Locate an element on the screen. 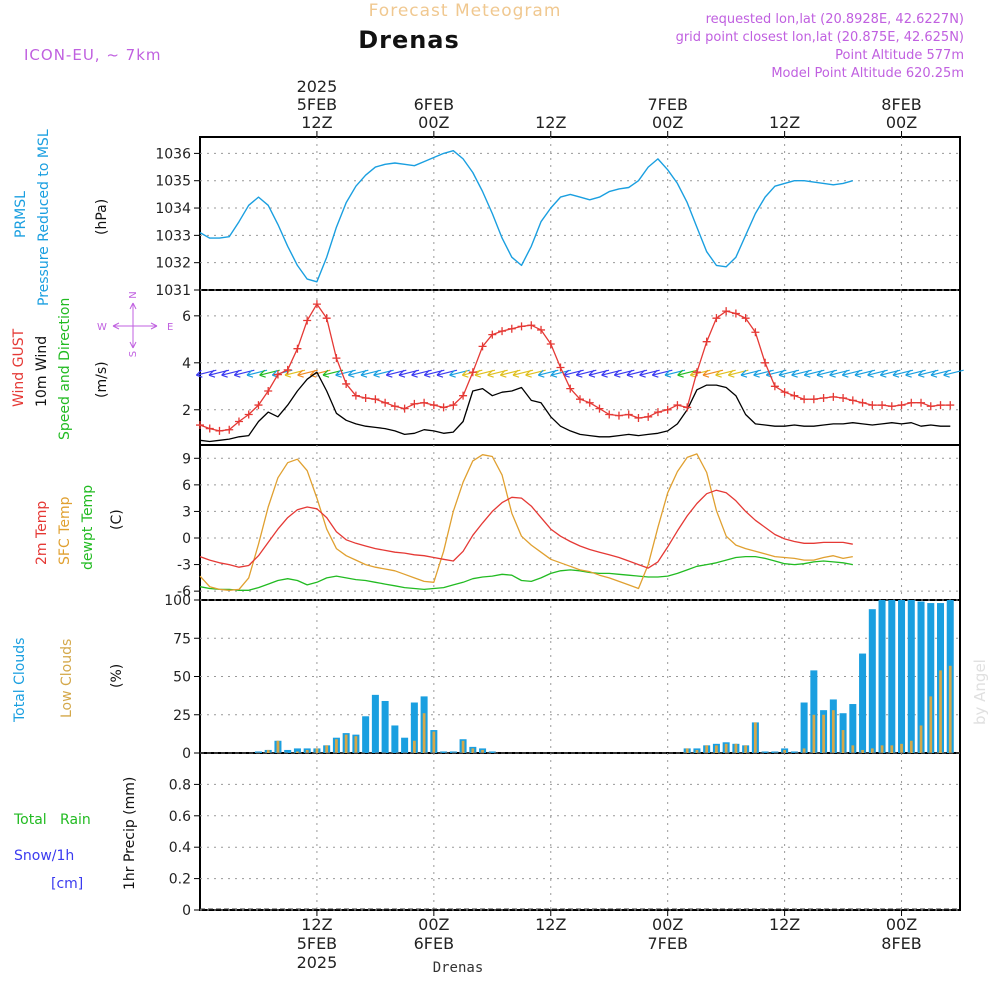 The image size is (1000, 1000). pressure-y-tick-label: 1033 is located at coordinates (173, 236).